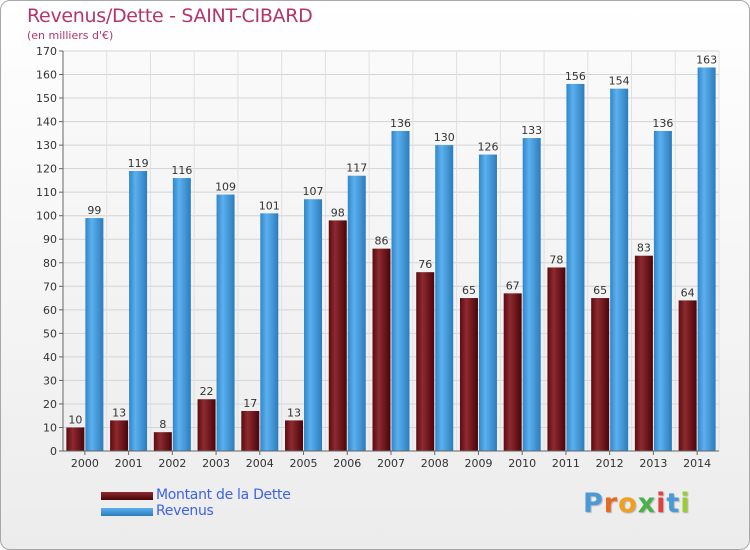 The width and height of the screenshot is (750, 550). I want to click on data-label-revenus: 99, so click(94, 210).